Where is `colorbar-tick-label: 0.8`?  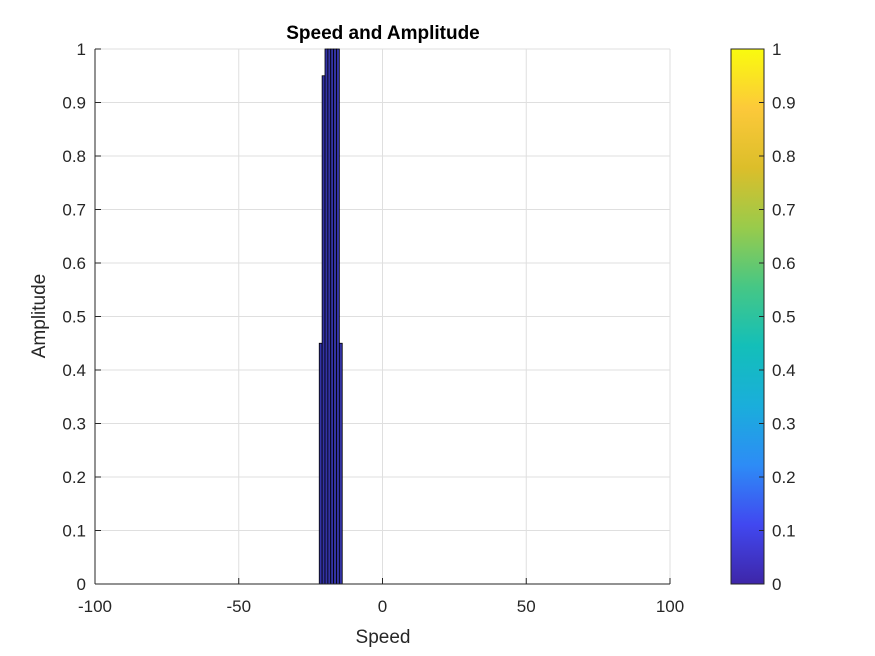
colorbar-tick-label: 0.8 is located at coordinates (784, 156).